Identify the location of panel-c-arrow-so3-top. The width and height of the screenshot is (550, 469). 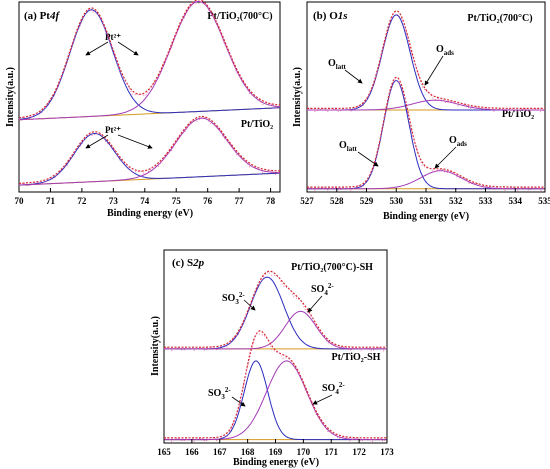
(249, 305).